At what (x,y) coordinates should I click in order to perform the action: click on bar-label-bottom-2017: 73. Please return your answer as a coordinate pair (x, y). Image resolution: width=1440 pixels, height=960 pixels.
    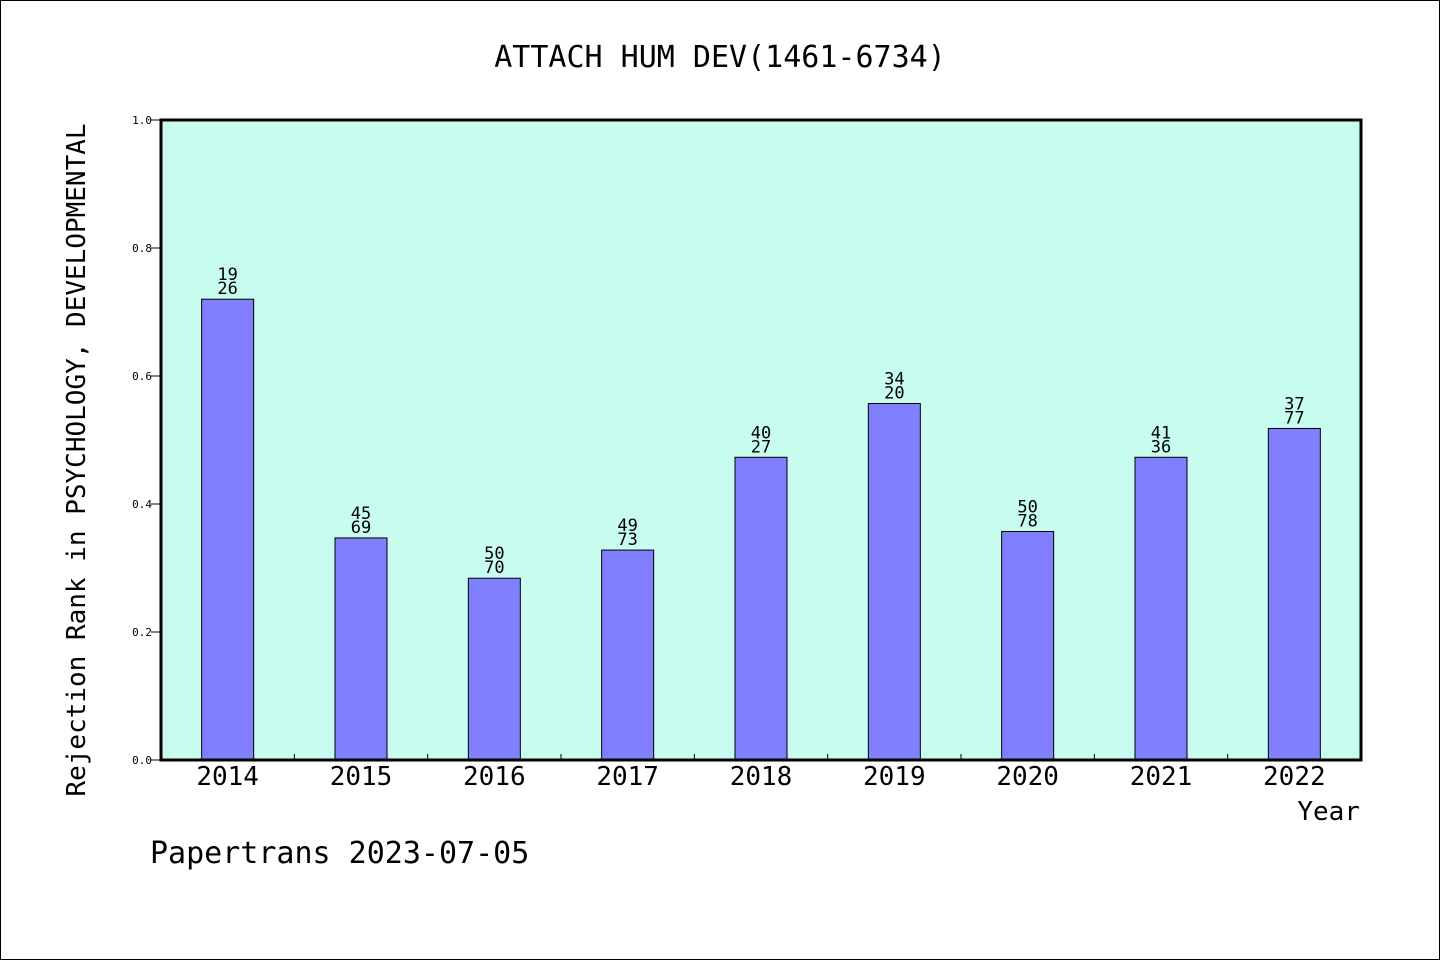
    Looking at the image, I should click on (627, 540).